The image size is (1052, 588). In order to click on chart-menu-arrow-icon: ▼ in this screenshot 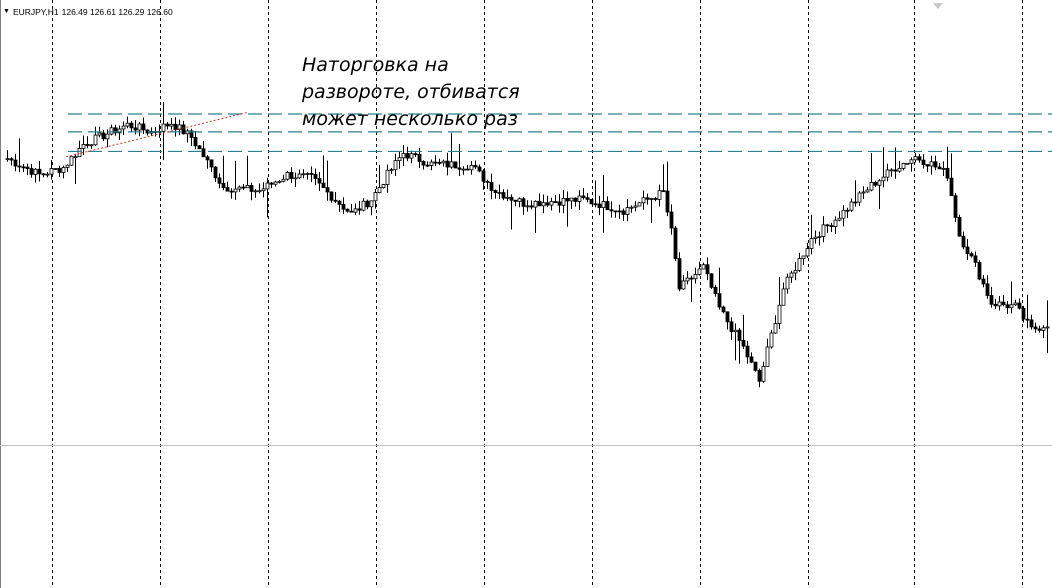, I will do `click(6, 11)`.